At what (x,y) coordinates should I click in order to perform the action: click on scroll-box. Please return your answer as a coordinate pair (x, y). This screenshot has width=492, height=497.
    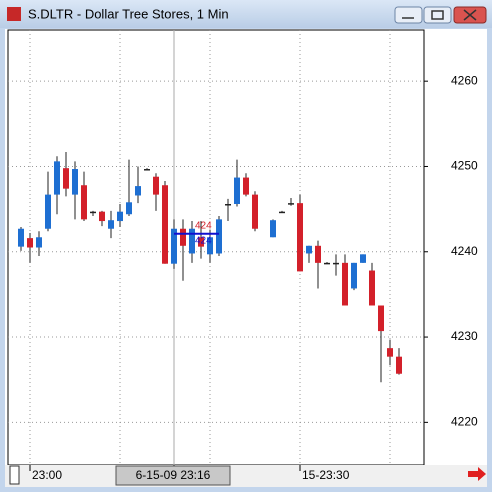
    Looking at the image, I should click on (14, 475).